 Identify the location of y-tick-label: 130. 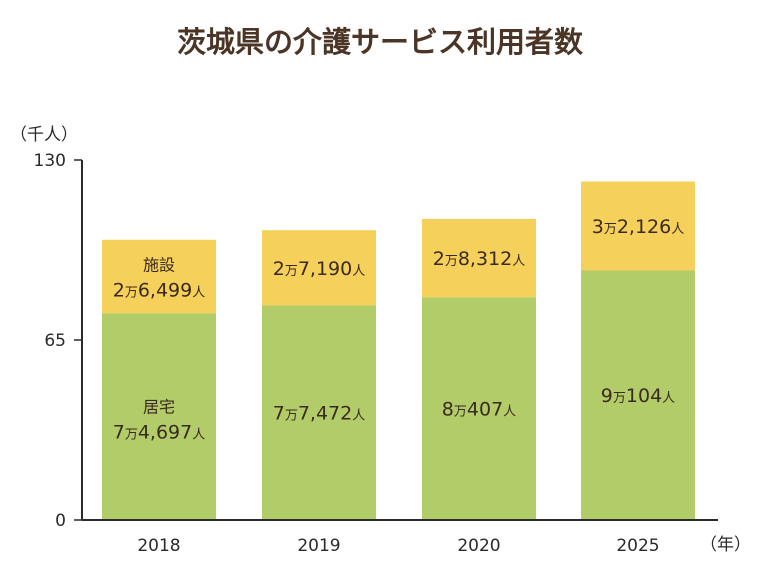
(50, 161).